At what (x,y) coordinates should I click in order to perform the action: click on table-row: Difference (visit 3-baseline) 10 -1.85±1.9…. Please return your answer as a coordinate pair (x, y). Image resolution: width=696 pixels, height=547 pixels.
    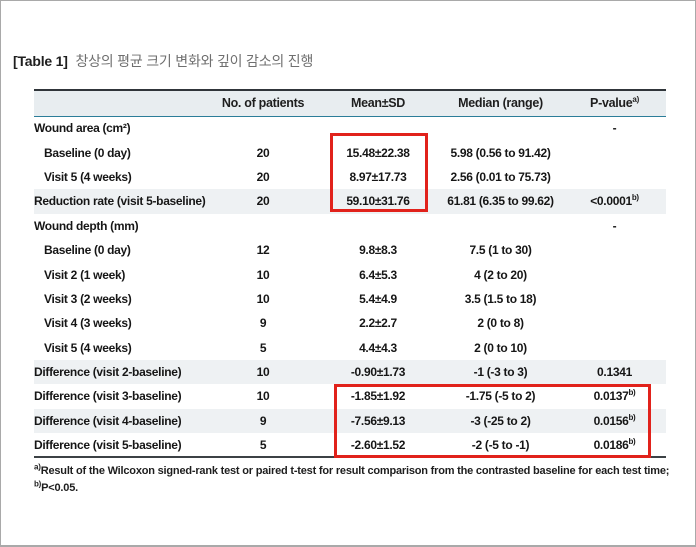
    Looking at the image, I should click on (350, 396).